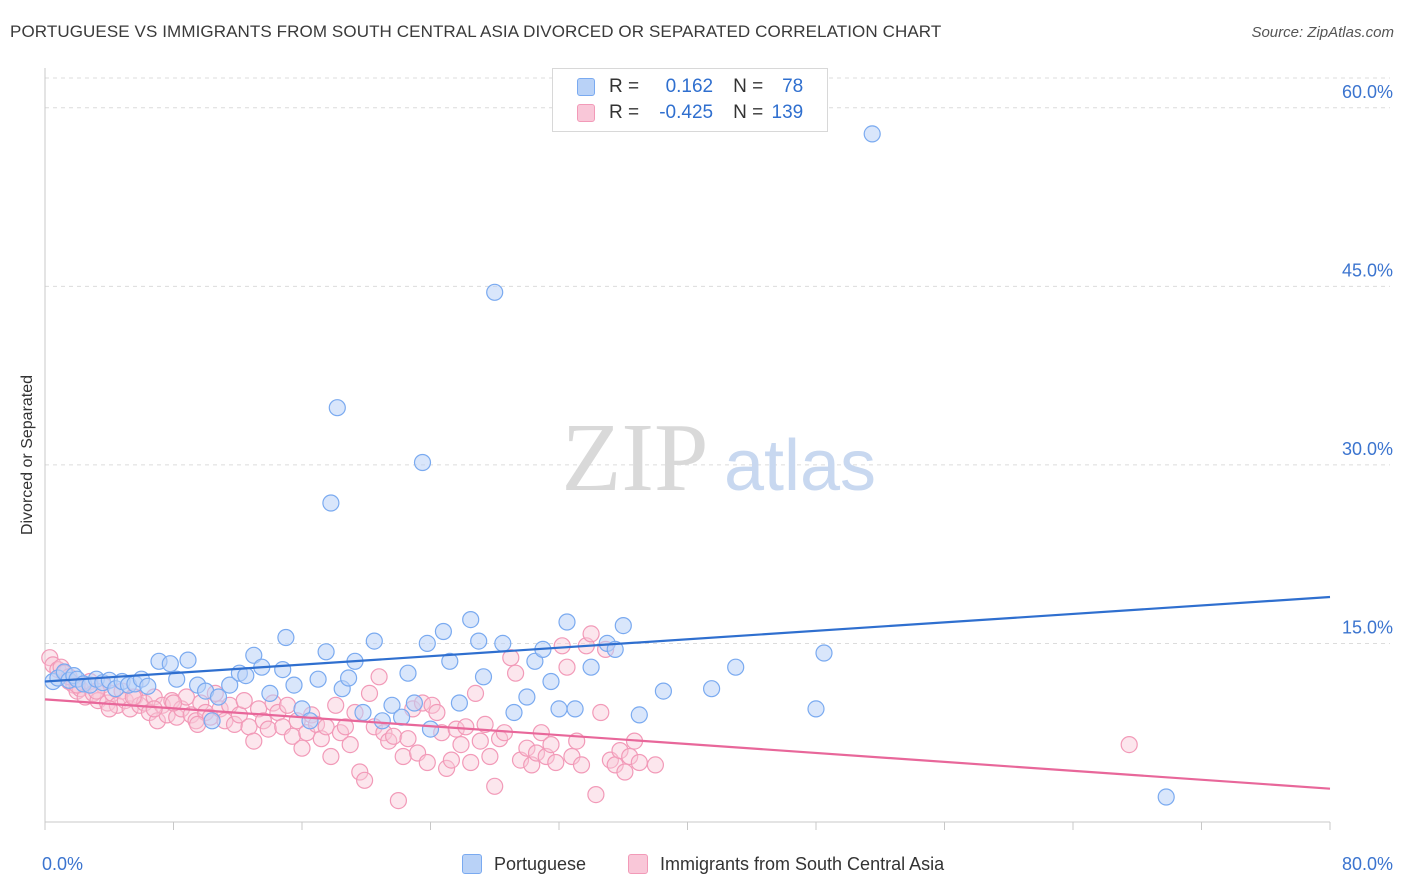 This screenshot has width=1406, height=892. I want to click on trend-line-immigrants, so click(687, 744).